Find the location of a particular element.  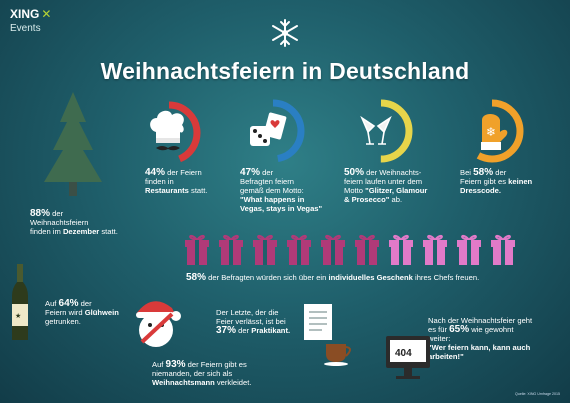

gift-row is located at coordinates (349, 249).